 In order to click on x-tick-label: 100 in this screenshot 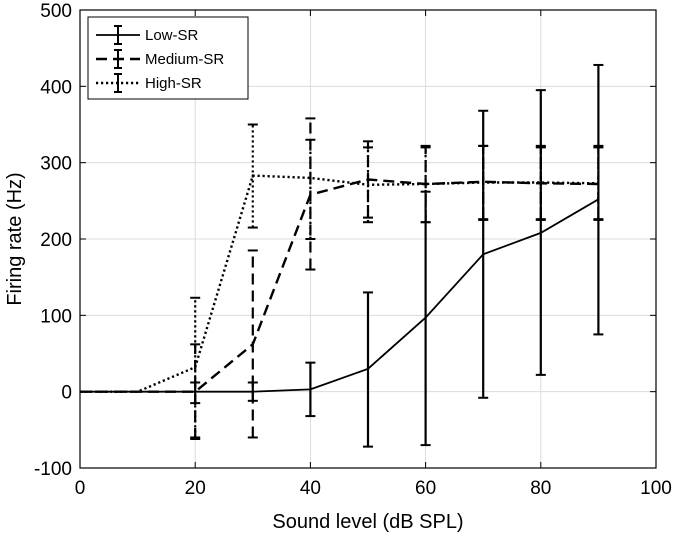, I will do `click(656, 488)`.